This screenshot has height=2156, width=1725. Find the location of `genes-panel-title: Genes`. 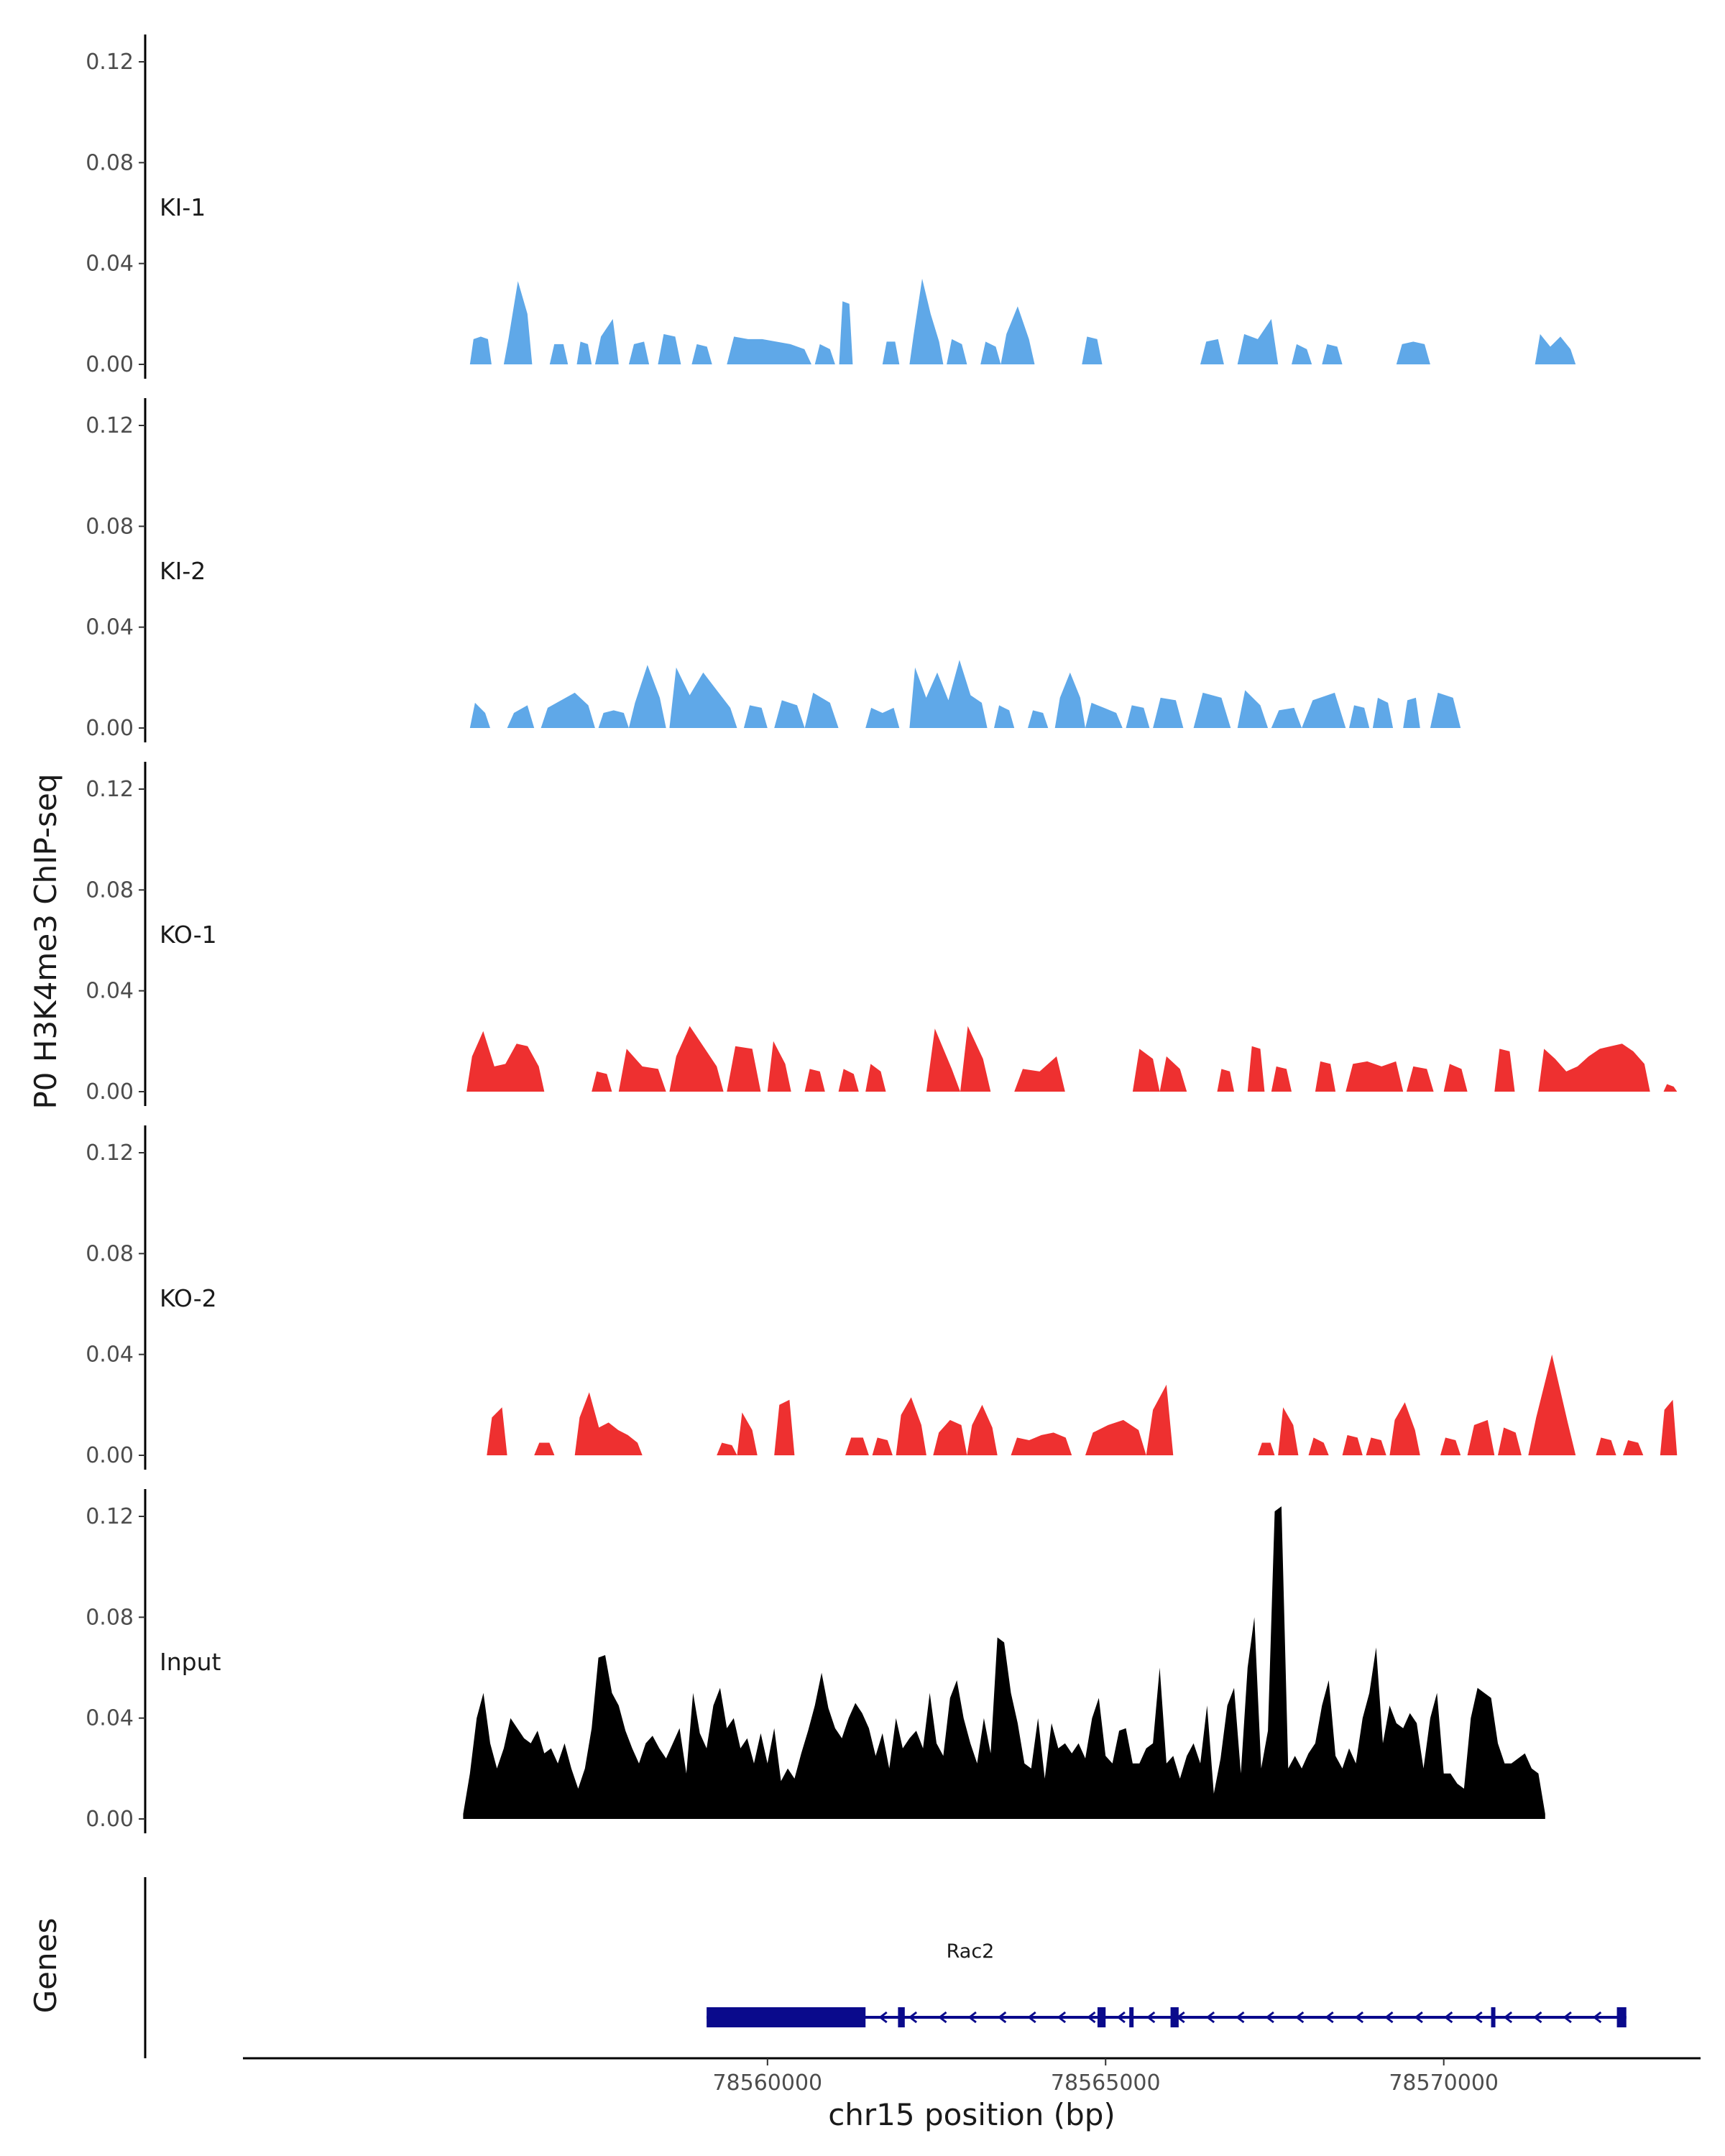

genes-panel-title: Genes is located at coordinates (45, 1966).